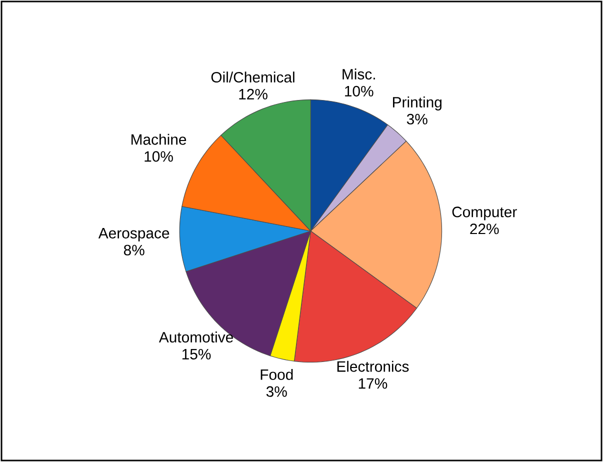 The width and height of the screenshot is (603, 462). I want to click on slice-label: Aerospace, so click(134, 235).